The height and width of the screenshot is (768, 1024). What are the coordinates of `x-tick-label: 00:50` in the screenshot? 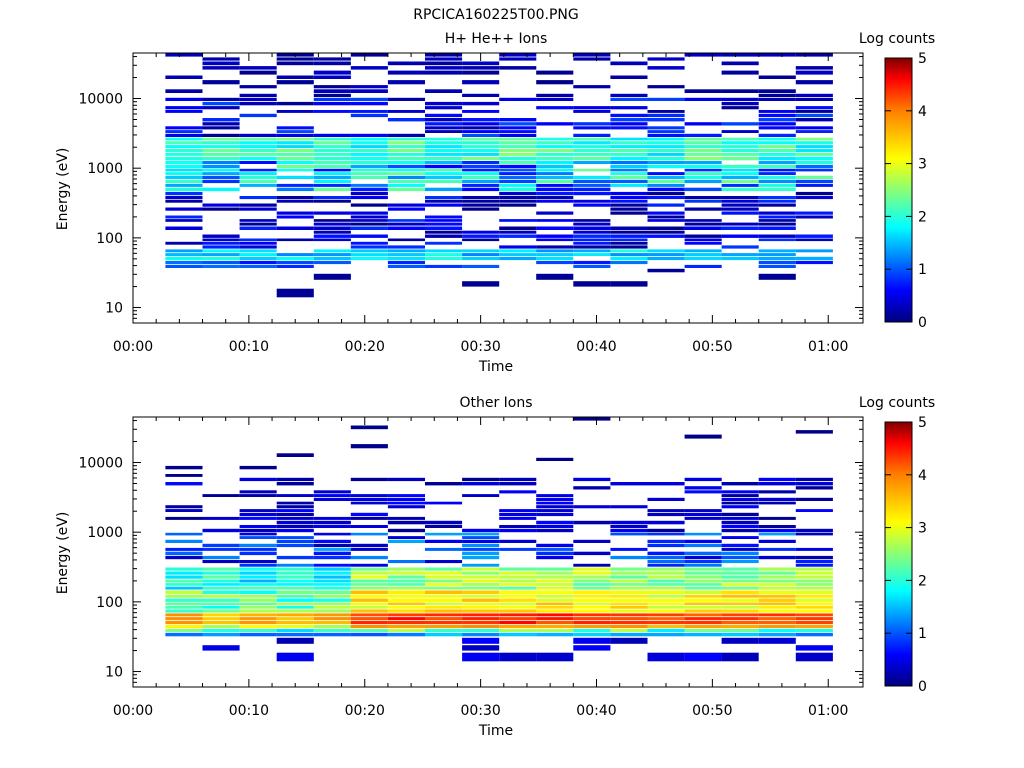 It's located at (712, 347).